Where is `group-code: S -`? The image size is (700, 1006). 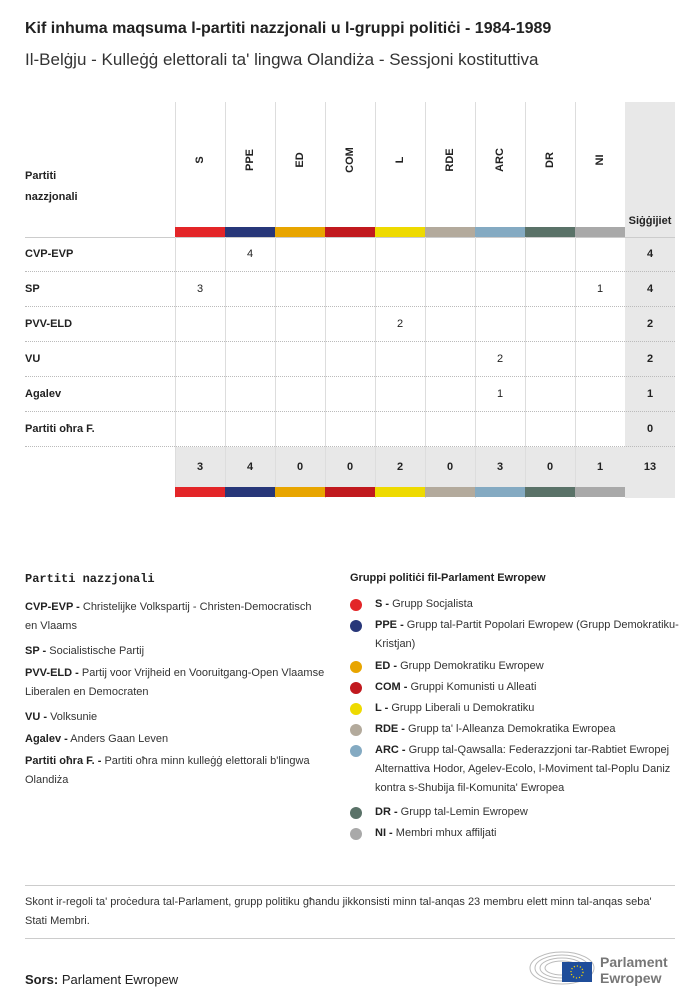
group-code: S - is located at coordinates (382, 604).